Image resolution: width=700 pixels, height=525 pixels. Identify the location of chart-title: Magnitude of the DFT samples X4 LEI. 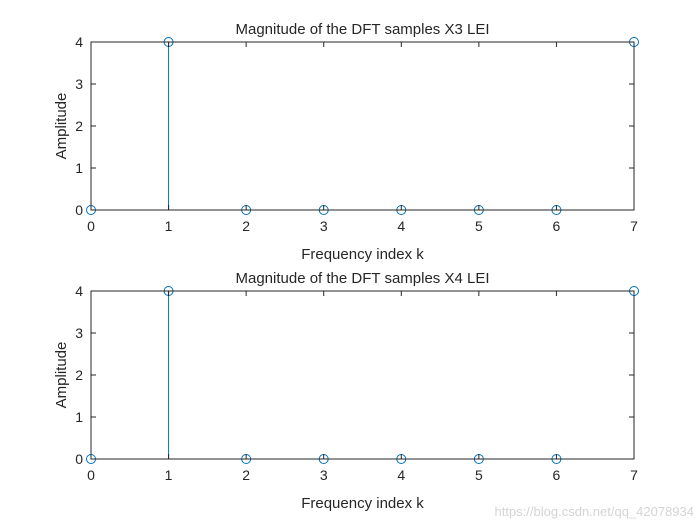
(362, 278).